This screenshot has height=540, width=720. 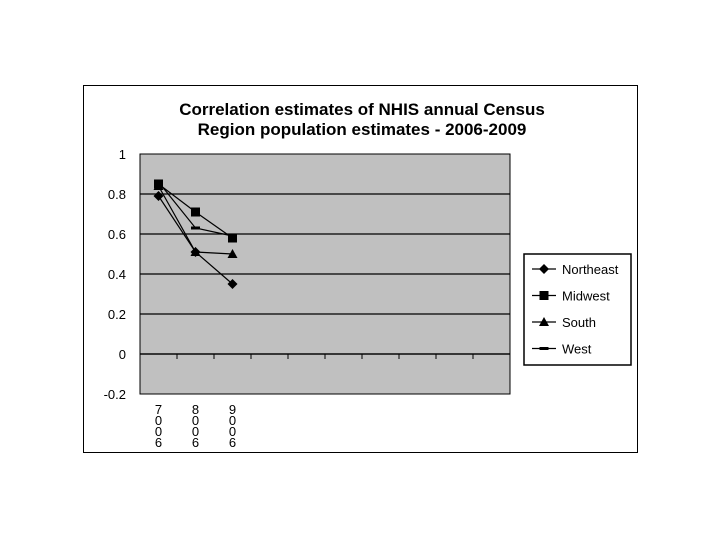 What do you see at coordinates (590, 269) in the screenshot?
I see `legend-label-northeast: Northeast` at bounding box center [590, 269].